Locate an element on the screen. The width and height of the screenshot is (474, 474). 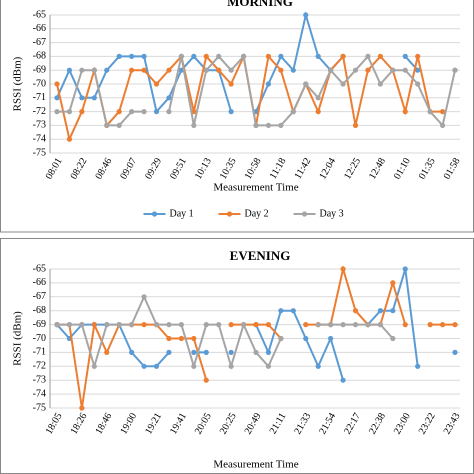
x-tick-label: 22:17 is located at coordinates (352, 423).